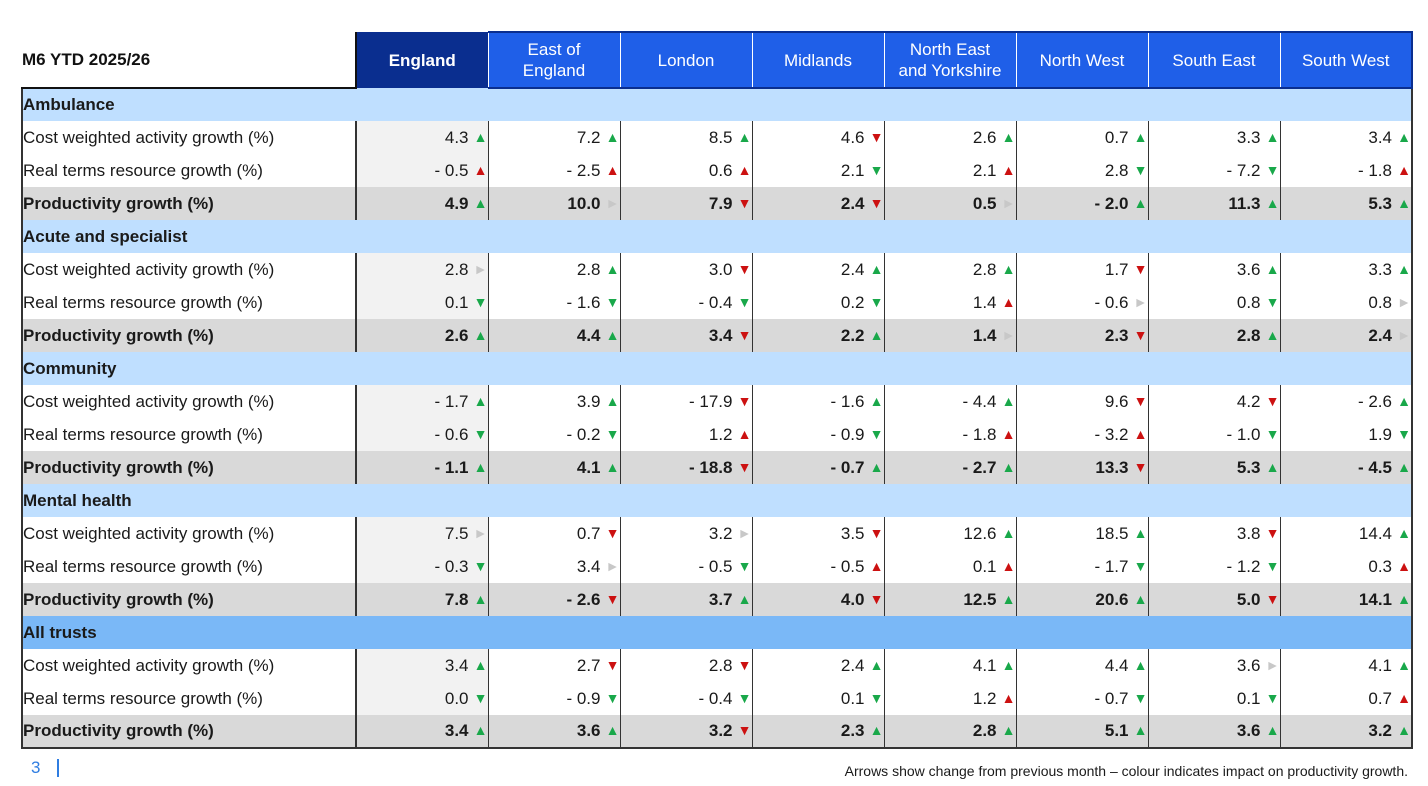  Describe the element at coordinates (717, 500) in the screenshot. I see `section-title: Mental health` at that location.